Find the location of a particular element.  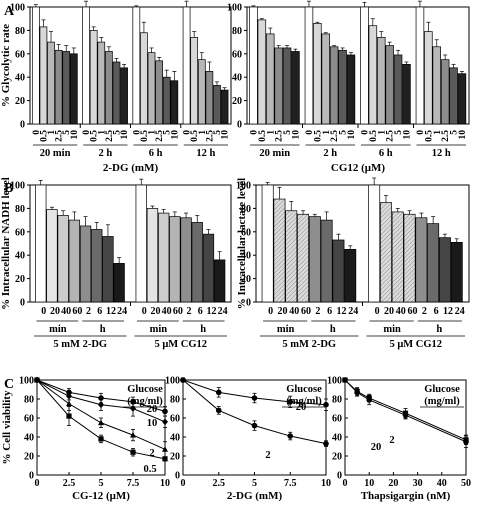

y-axis-label: % Intracellular lactate level is located at coordinates (242, 243).